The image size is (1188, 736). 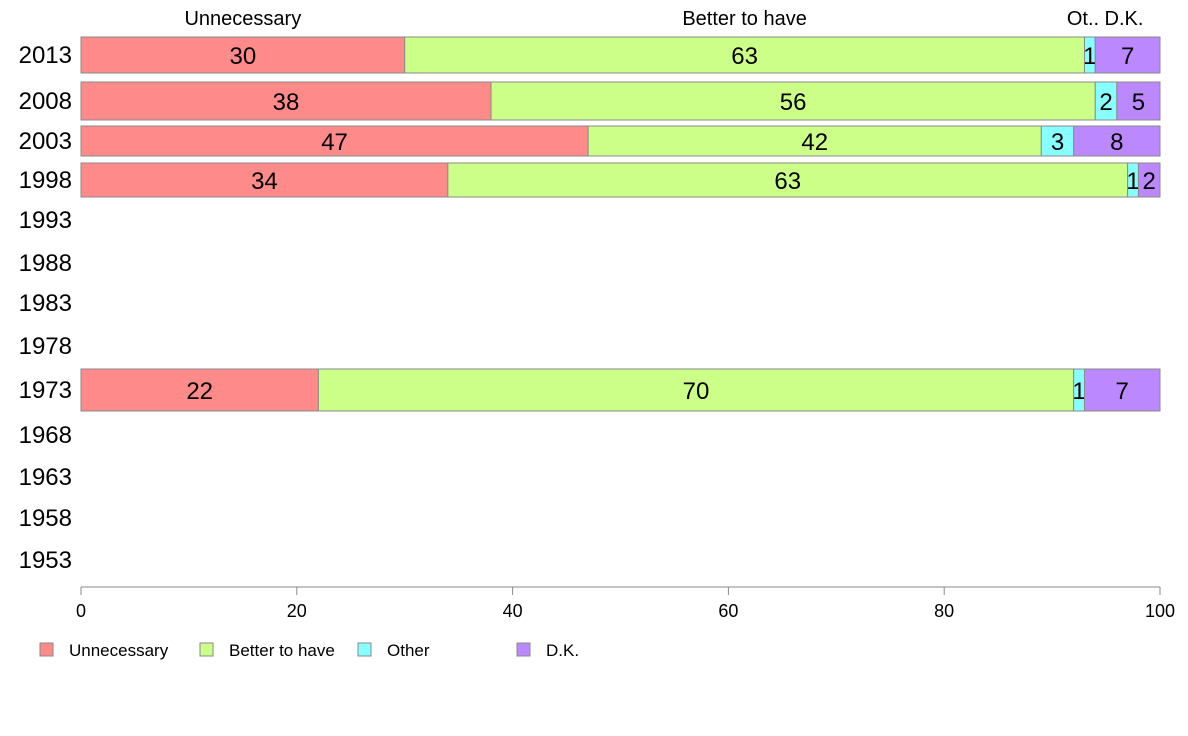 What do you see at coordinates (199, 391) in the screenshot?
I see `data-label-1973-unnecessary: 22` at bounding box center [199, 391].